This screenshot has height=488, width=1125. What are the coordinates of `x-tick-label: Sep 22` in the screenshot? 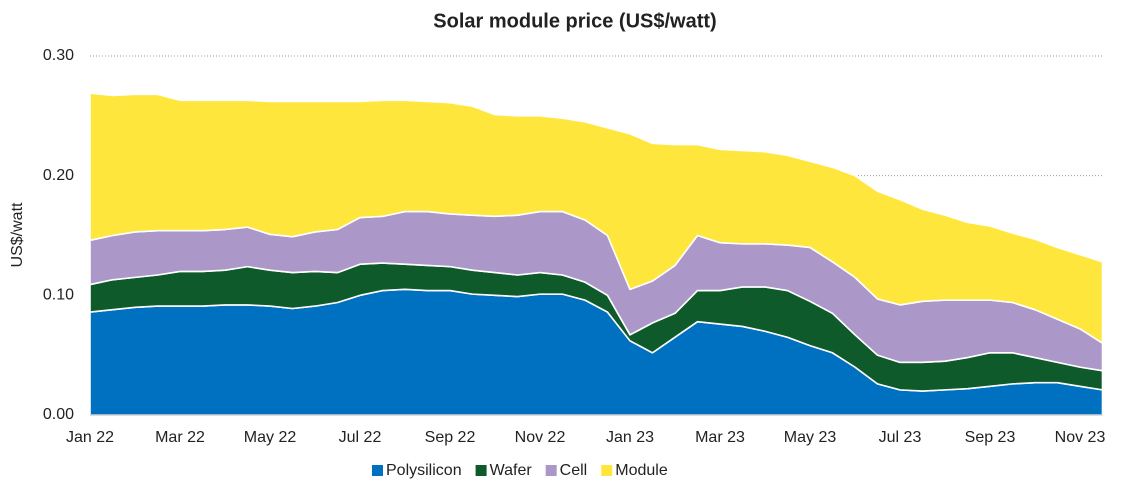 It's located at (450, 437).